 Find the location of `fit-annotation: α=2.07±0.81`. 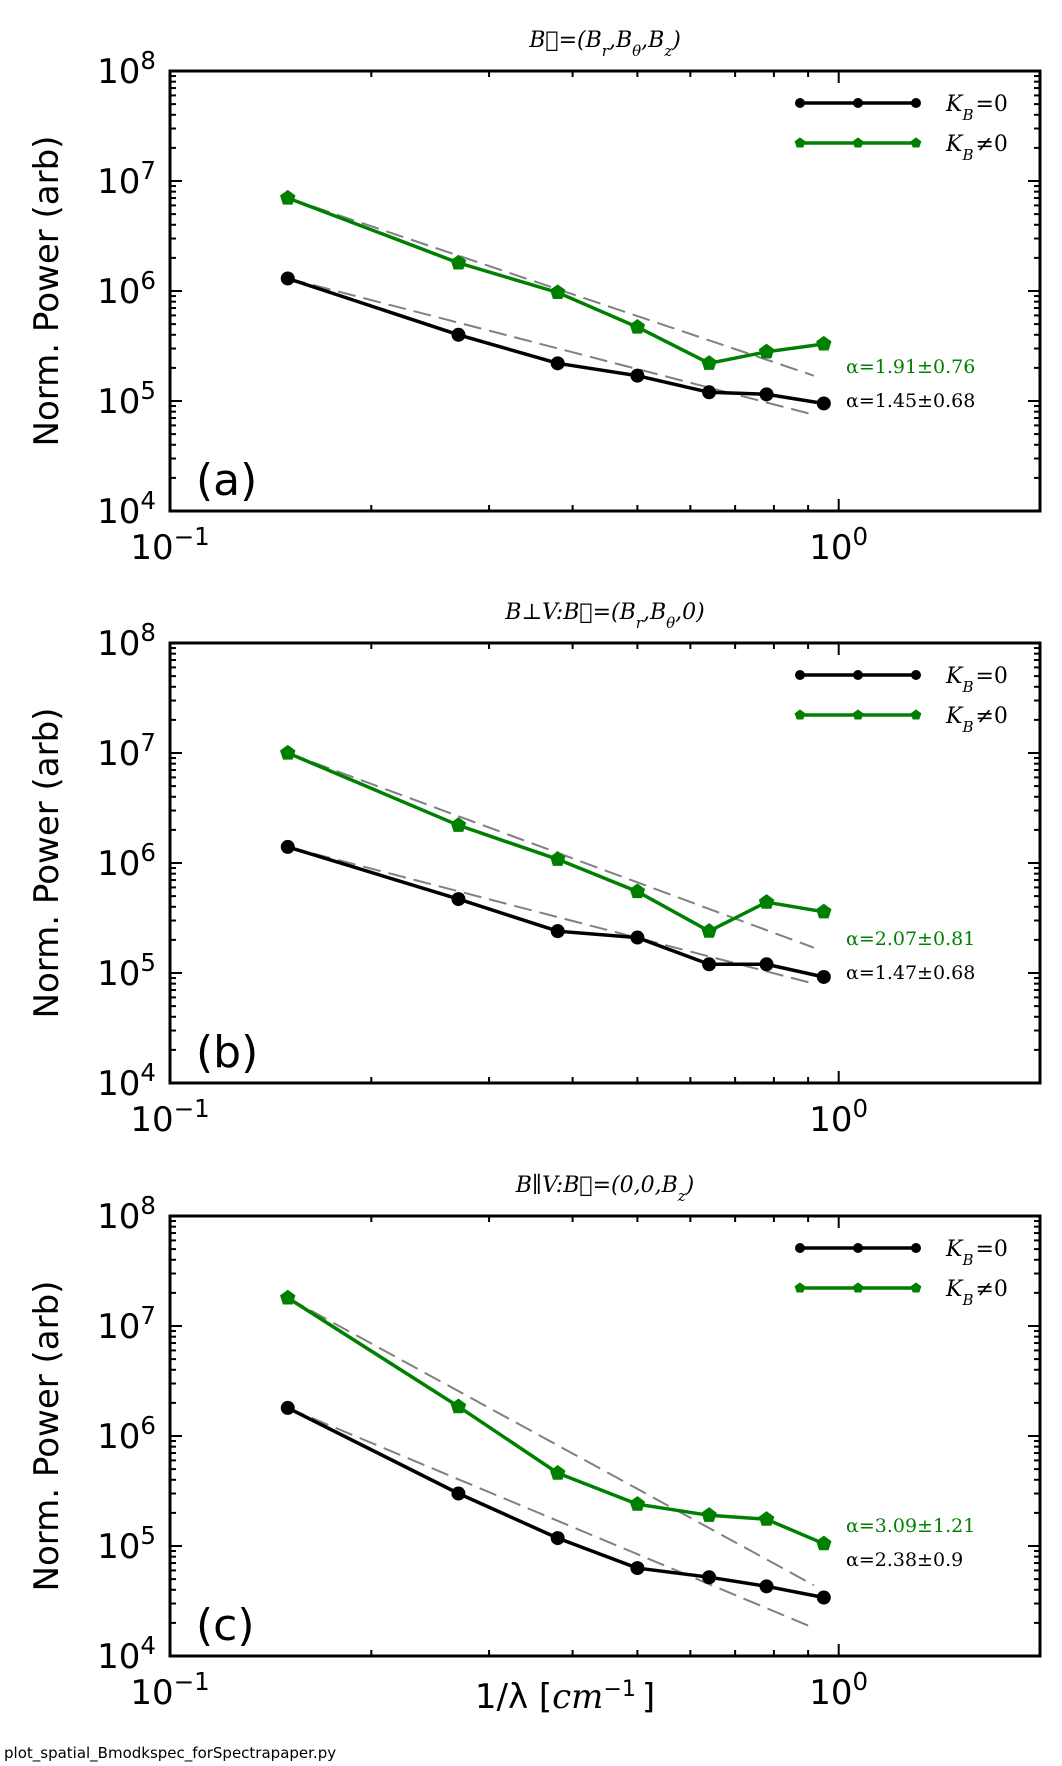

fit-annotation: α=2.07±0.81 is located at coordinates (910, 939).